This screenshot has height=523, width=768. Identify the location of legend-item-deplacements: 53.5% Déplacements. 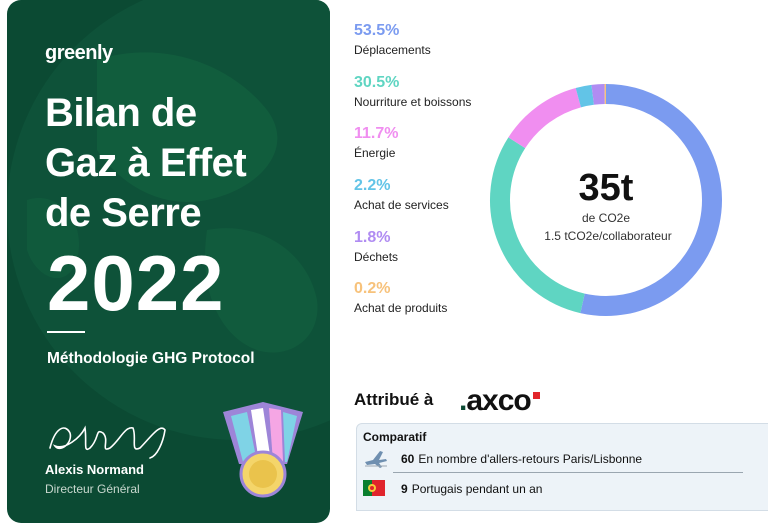
(454, 39).